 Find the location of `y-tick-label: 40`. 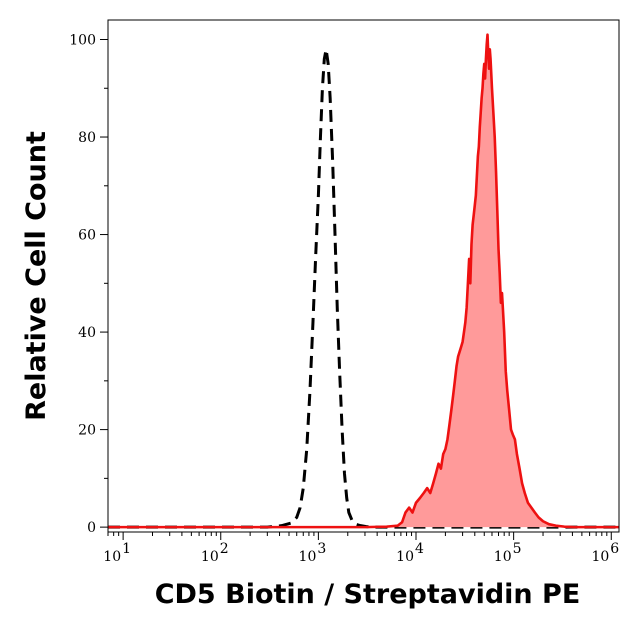

y-tick-label: 40 is located at coordinates (87, 333).